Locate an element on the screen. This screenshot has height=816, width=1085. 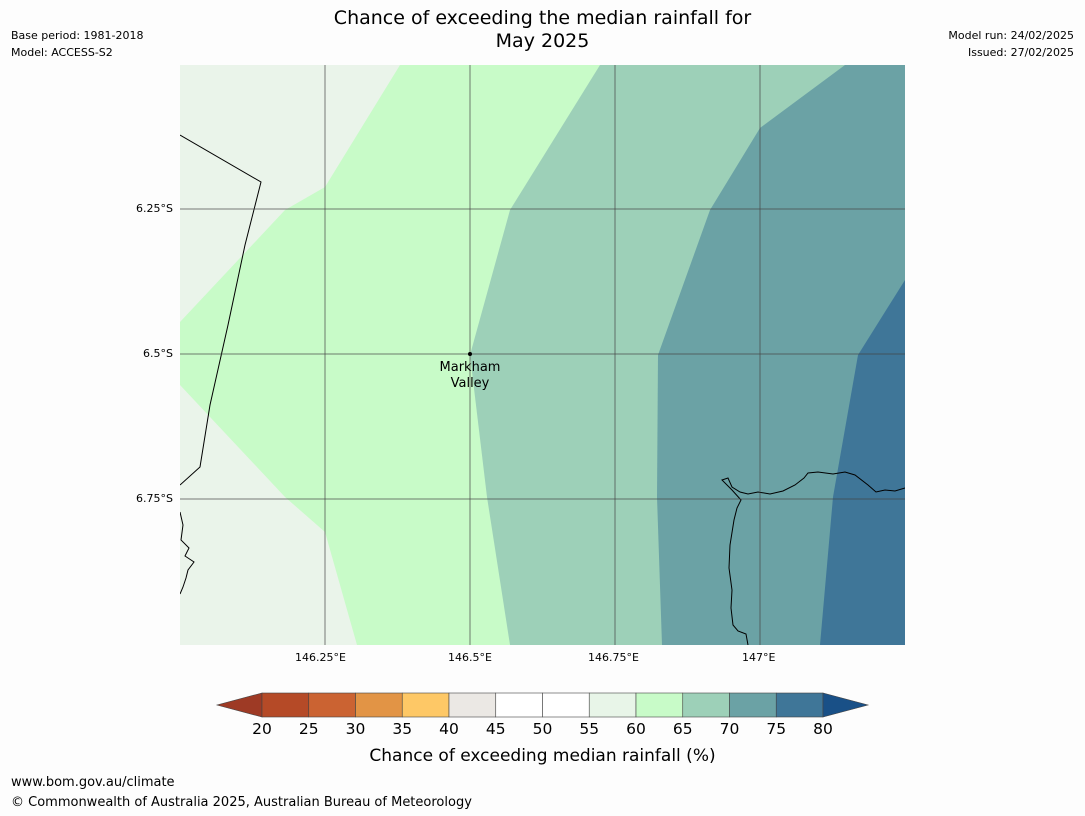
meta-left: Base period: 1981-2018 Model: ACCESS-S2 is located at coordinates (77, 44).